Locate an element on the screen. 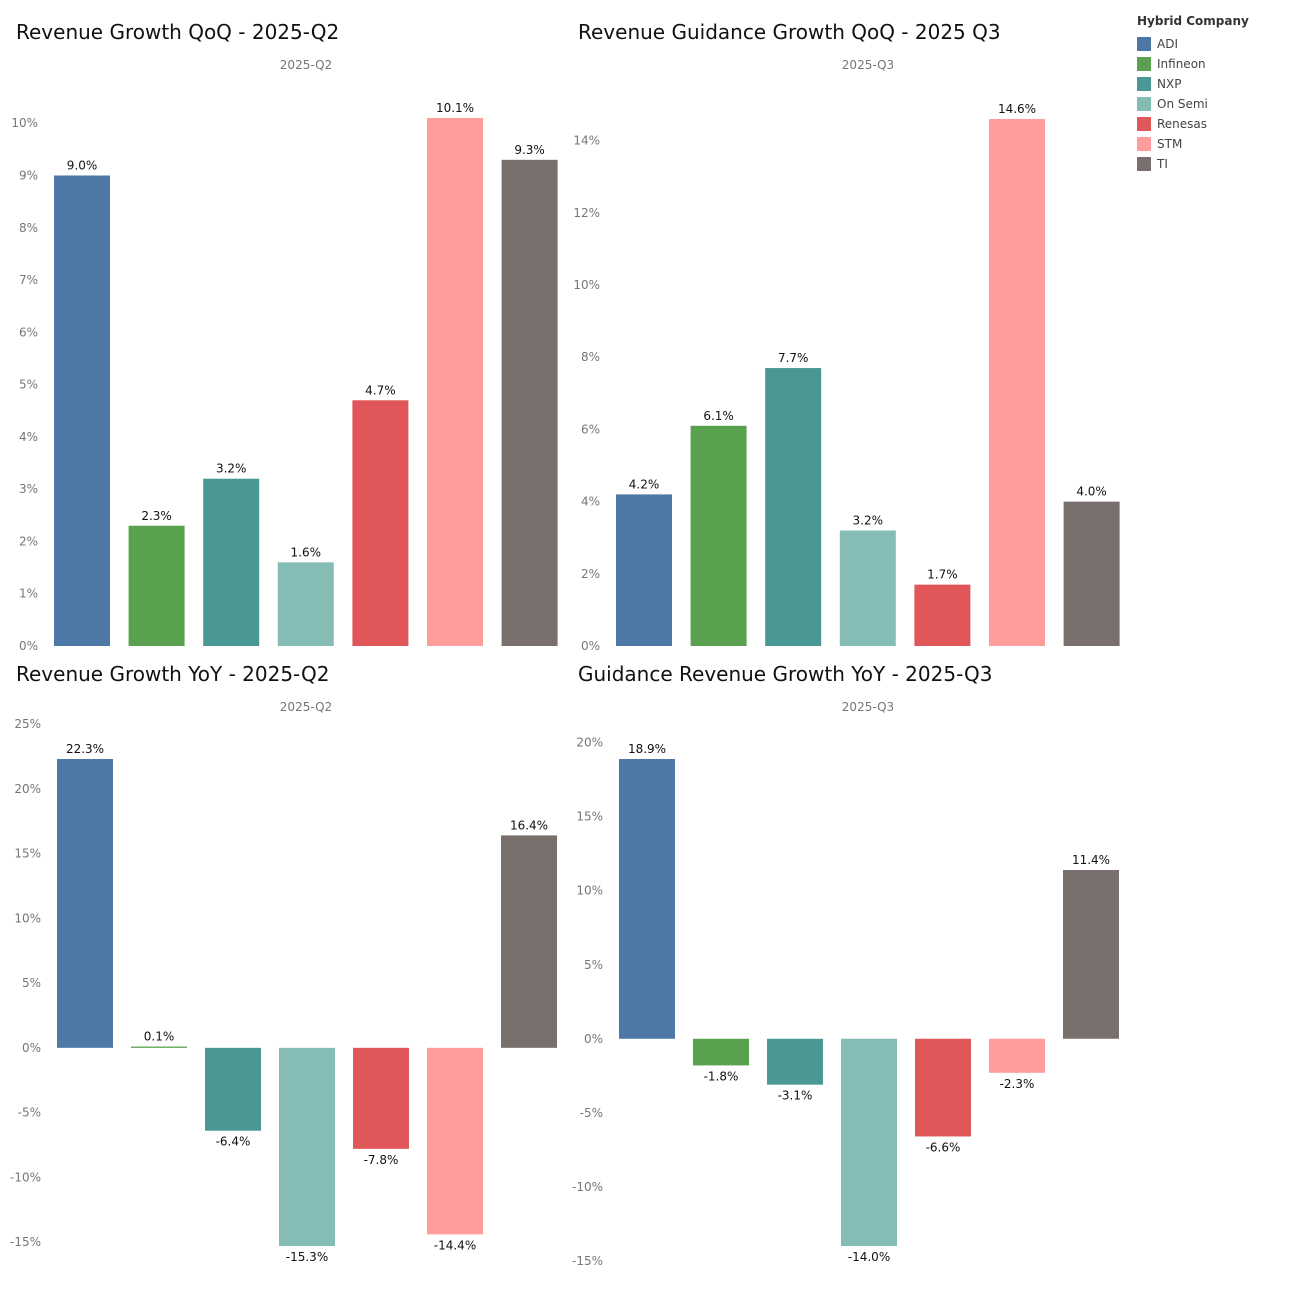  data-label: -14.4% is located at coordinates (455, 1245).